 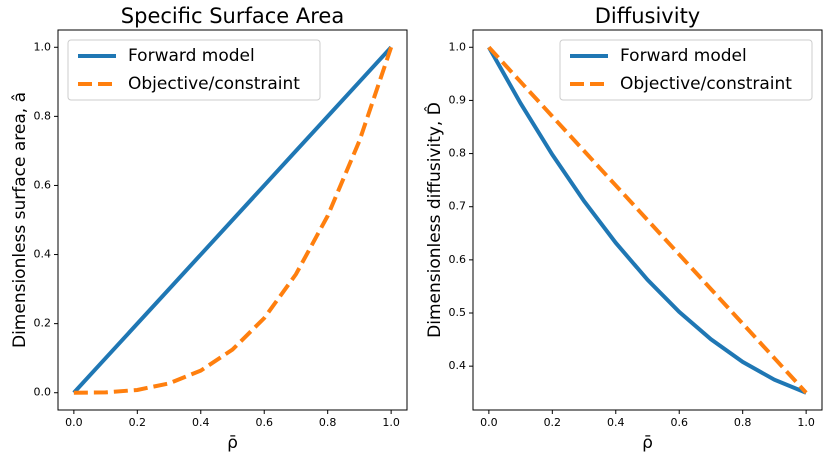 I want to click on y-tick-label: 0.0, so click(x=43, y=392).